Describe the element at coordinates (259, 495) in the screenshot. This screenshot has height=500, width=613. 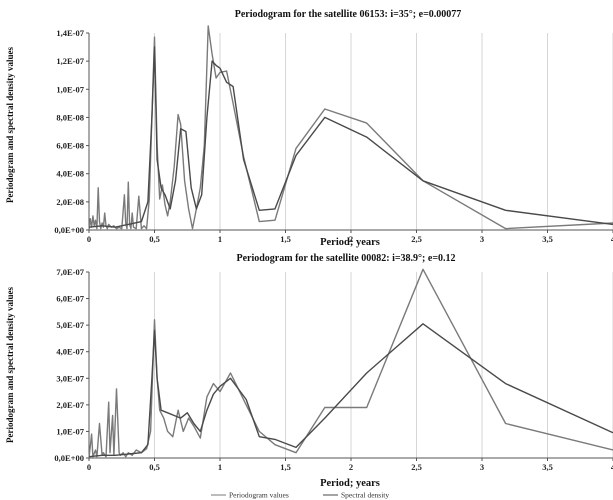
I see `legend-label: Periodogram values` at that location.